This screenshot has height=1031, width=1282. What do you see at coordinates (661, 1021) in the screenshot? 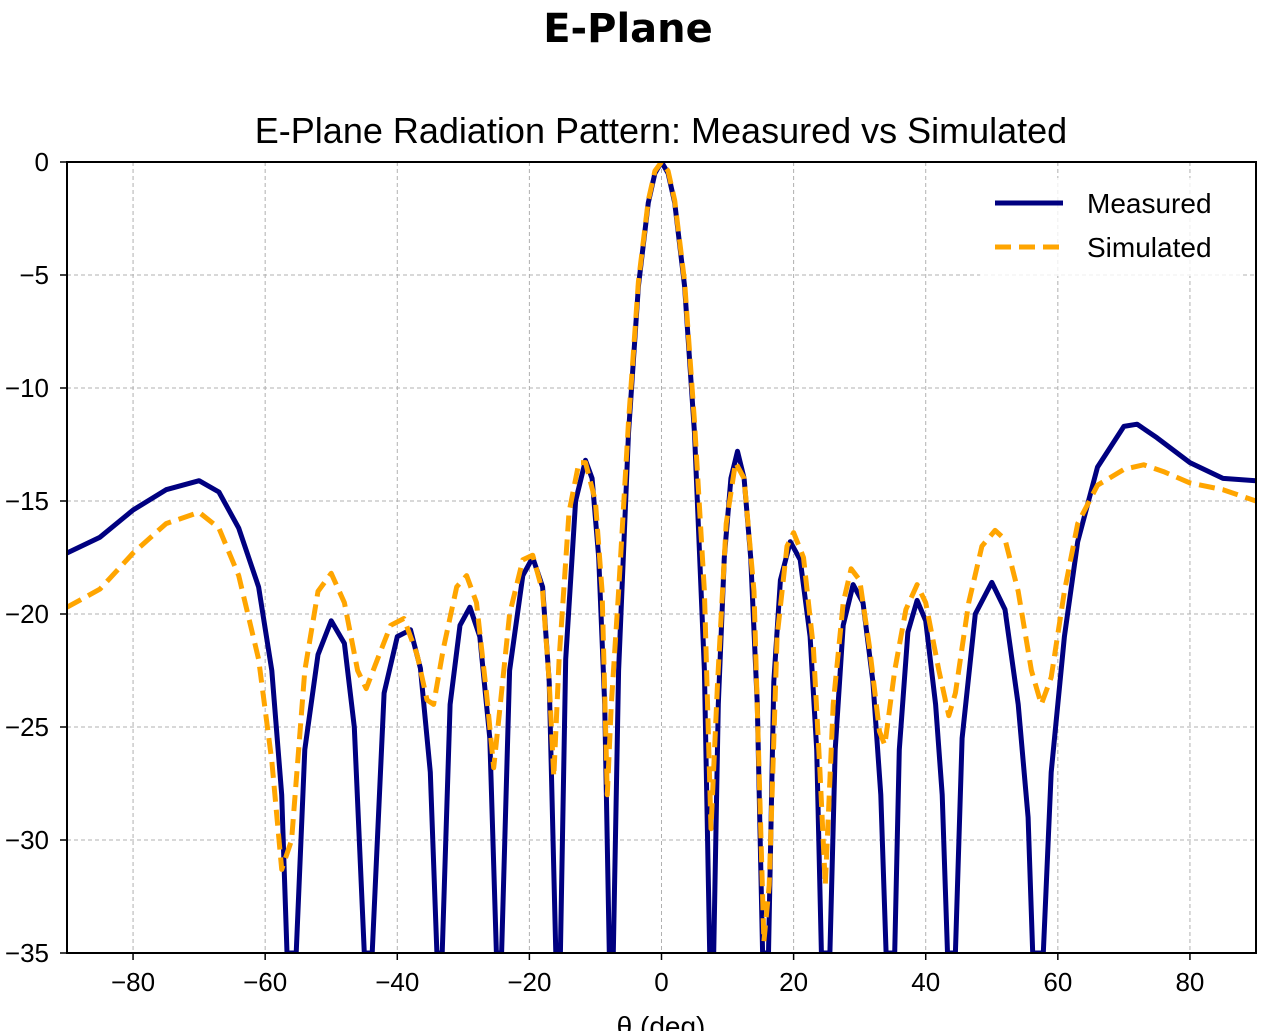
I see `x-axis-label: θ (deg)` at bounding box center [661, 1021].